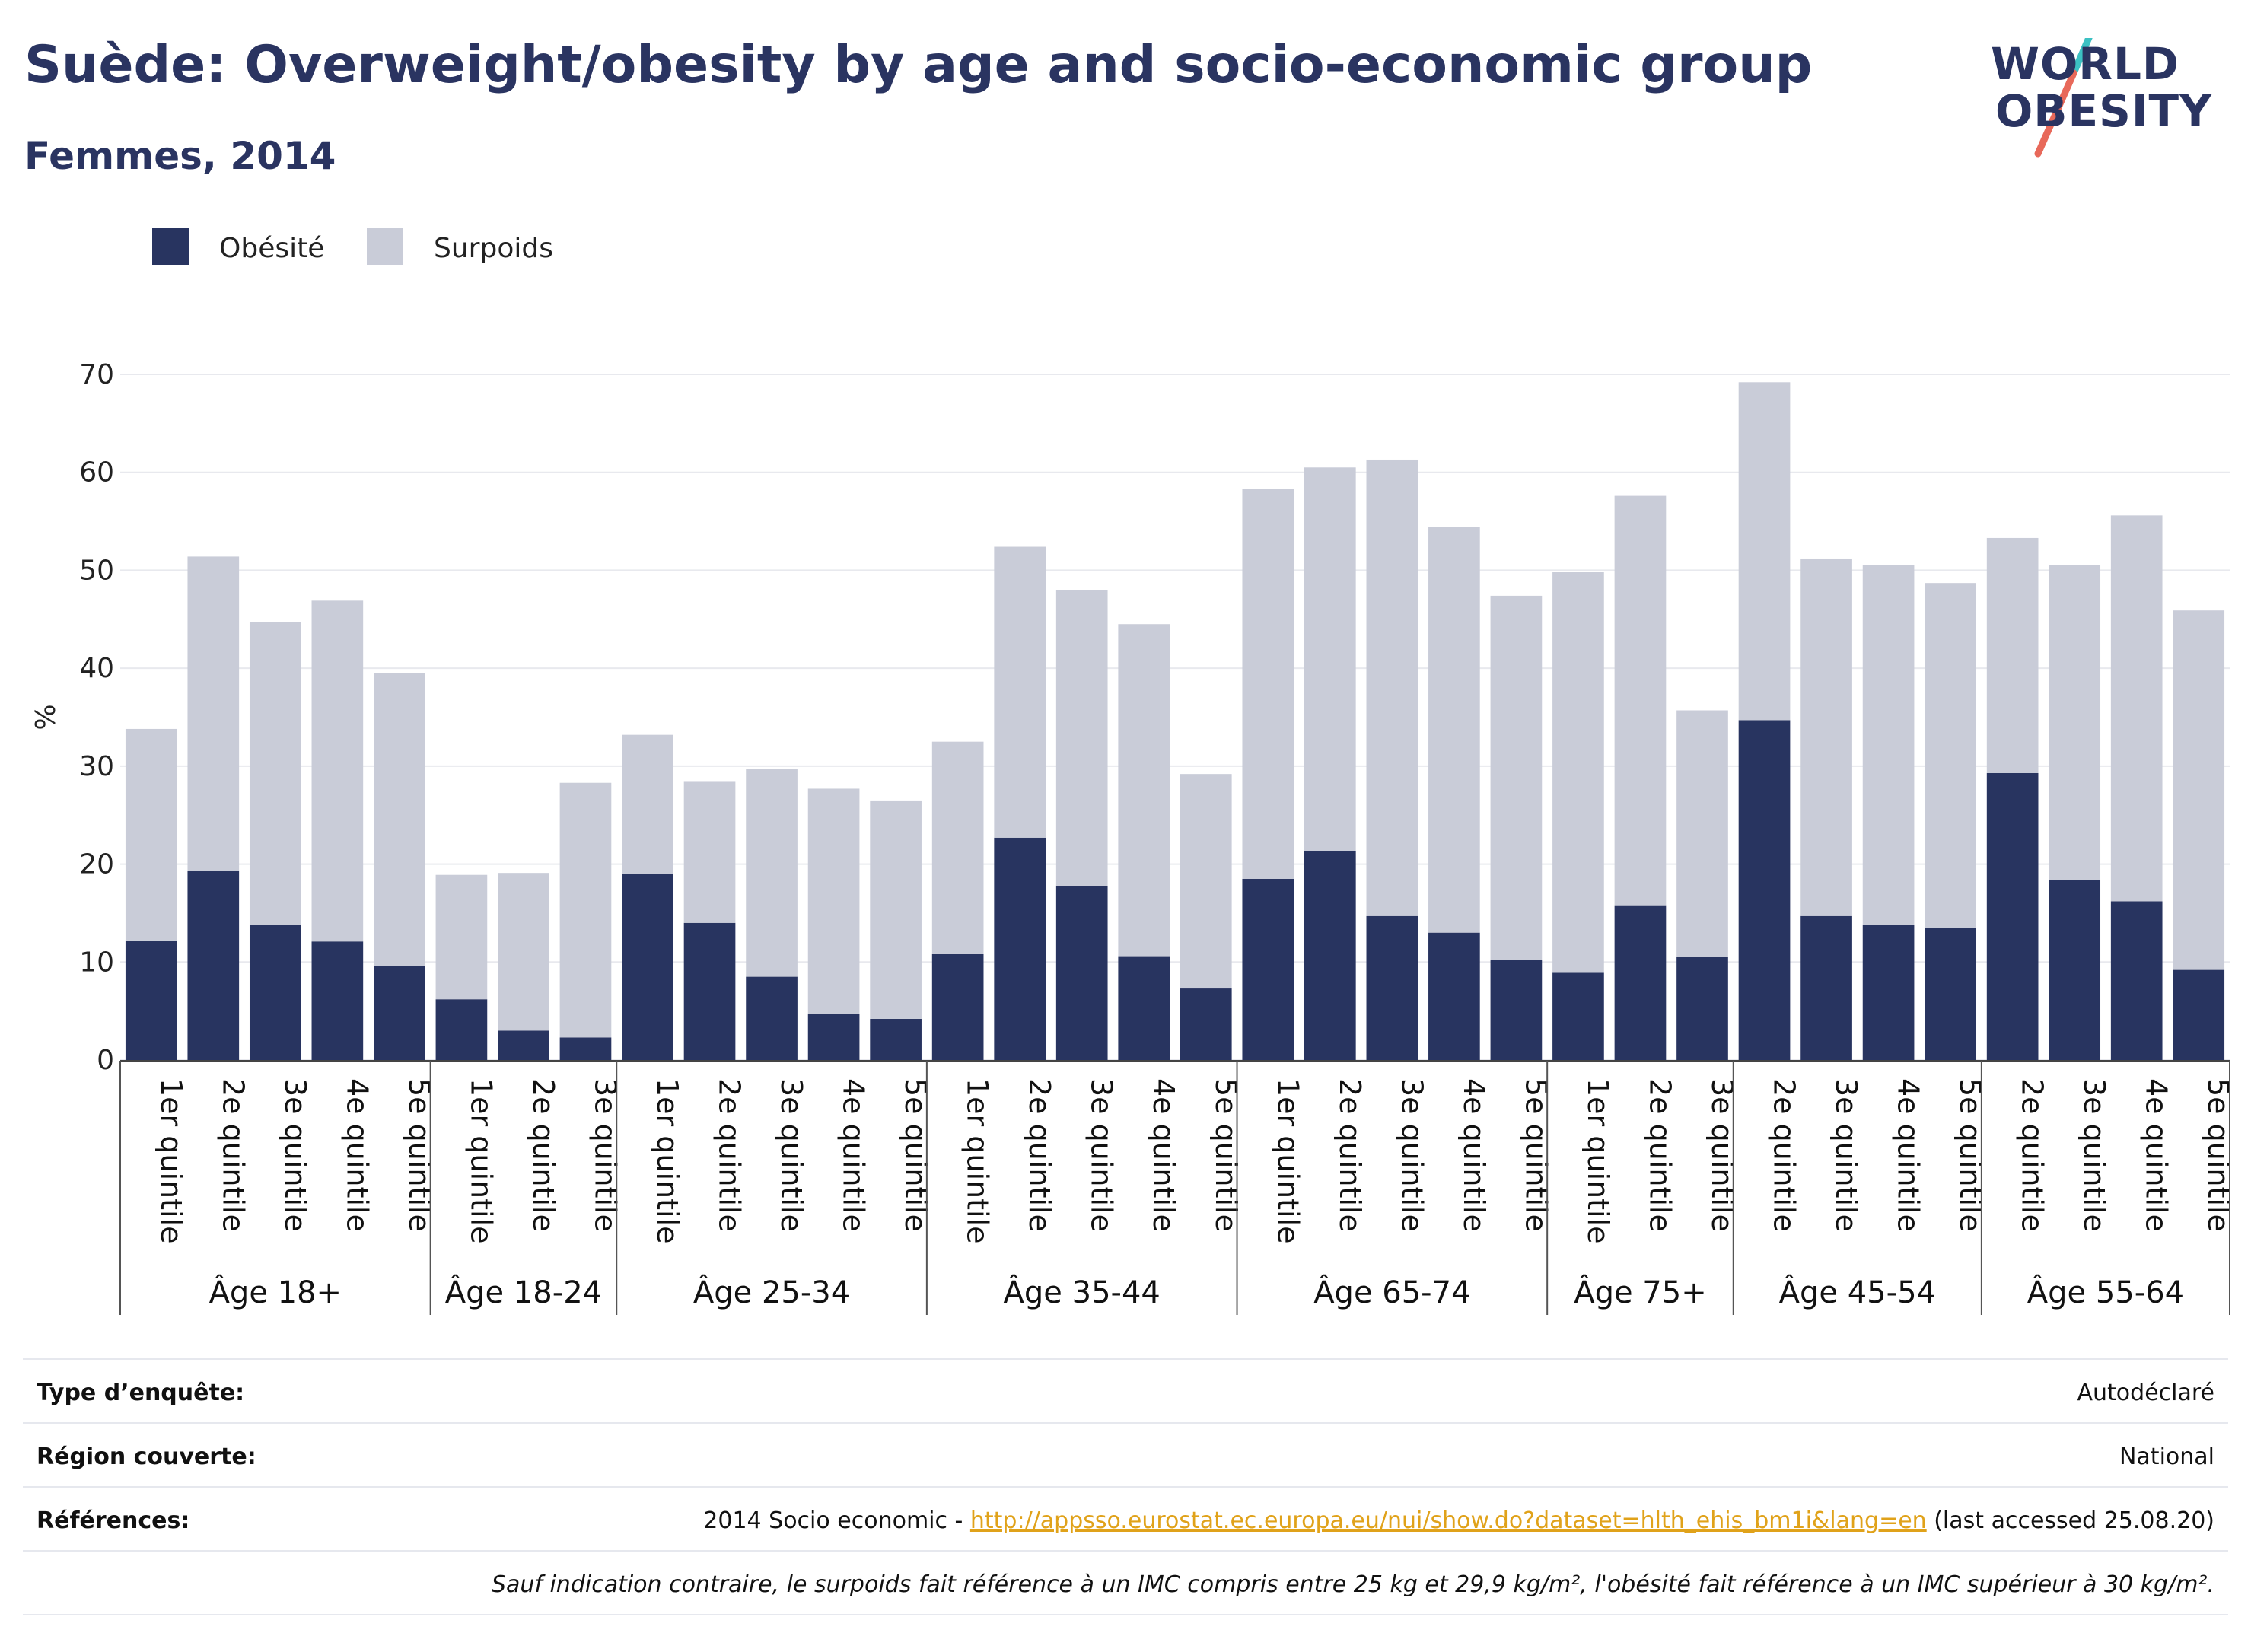 Image resolution: width=2251 pixels, height=1652 pixels. Describe the element at coordinates (96, 766) in the screenshot. I see `y-tick-label: 30` at that location.